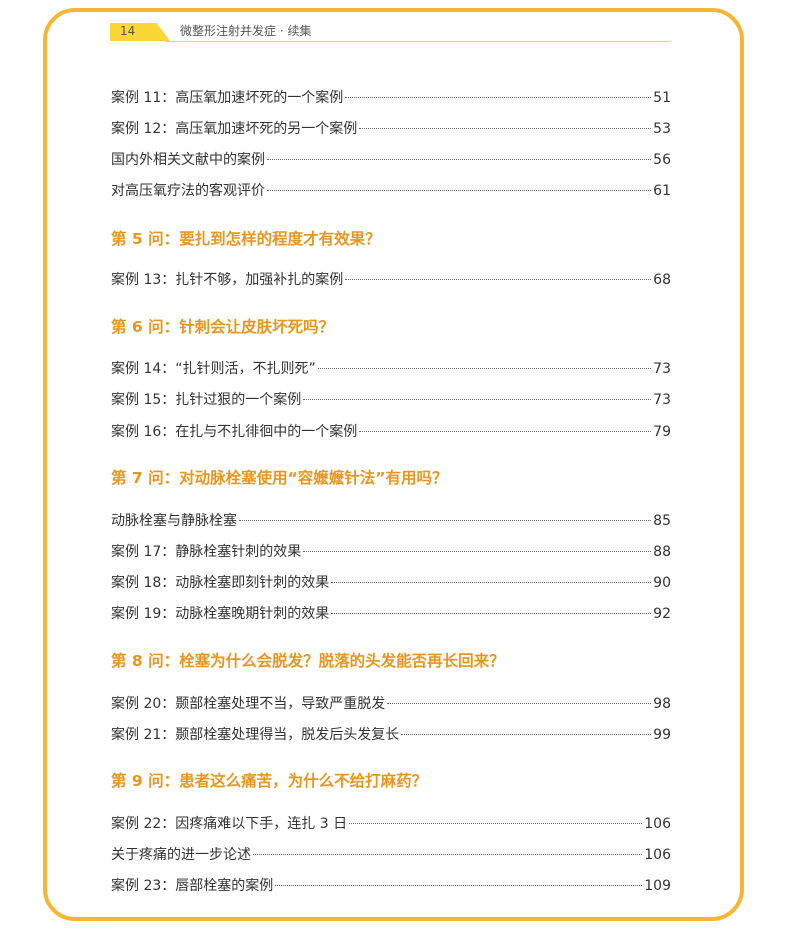 The width and height of the screenshot is (790, 934). What do you see at coordinates (227, 98) in the screenshot?
I see `toc-entry-title: 案例 11：高压氧加速坏死的一个案例` at bounding box center [227, 98].